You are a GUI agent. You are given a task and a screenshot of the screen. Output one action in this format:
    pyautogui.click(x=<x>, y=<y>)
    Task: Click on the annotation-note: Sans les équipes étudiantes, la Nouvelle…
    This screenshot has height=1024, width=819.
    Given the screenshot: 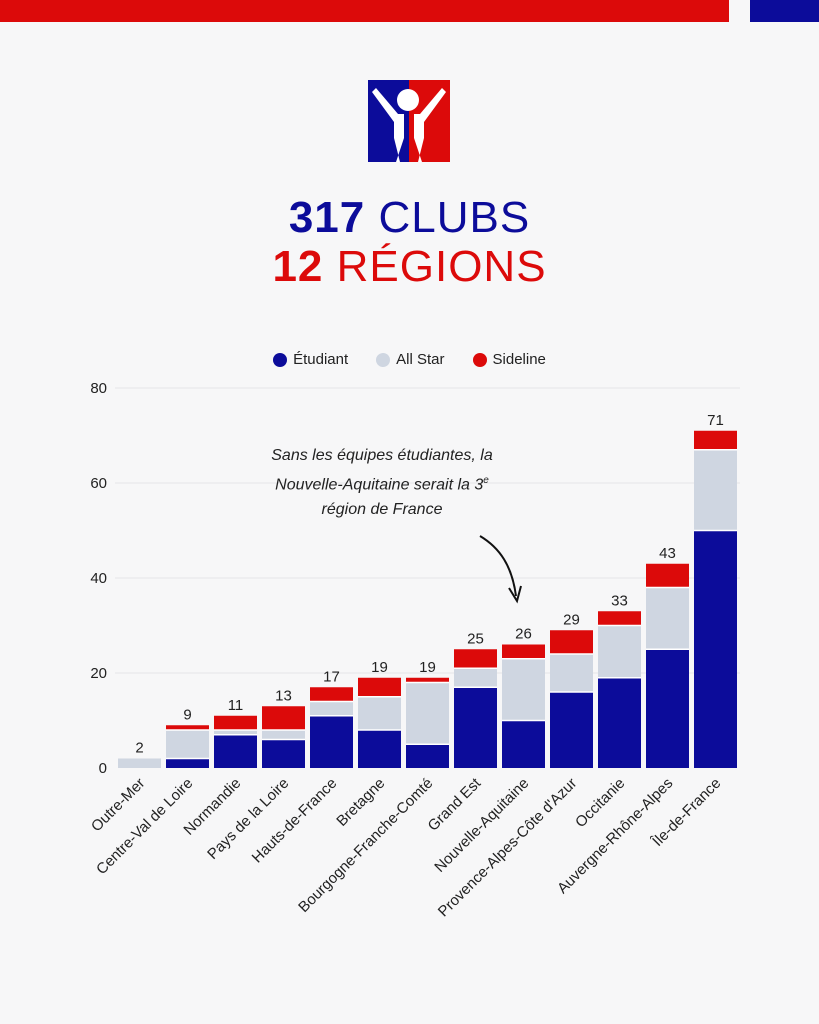 What is the action you would take?
    pyautogui.click(x=382, y=482)
    